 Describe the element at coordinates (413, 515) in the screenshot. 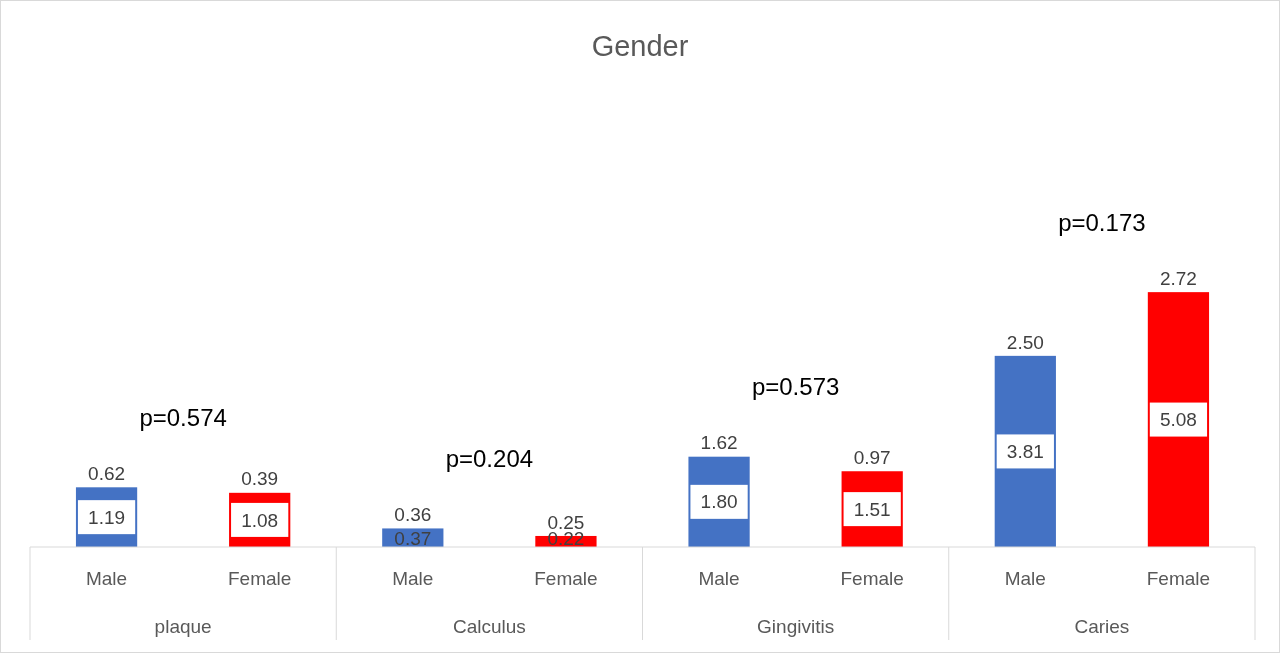

I see `annotation: 0.36` at that location.